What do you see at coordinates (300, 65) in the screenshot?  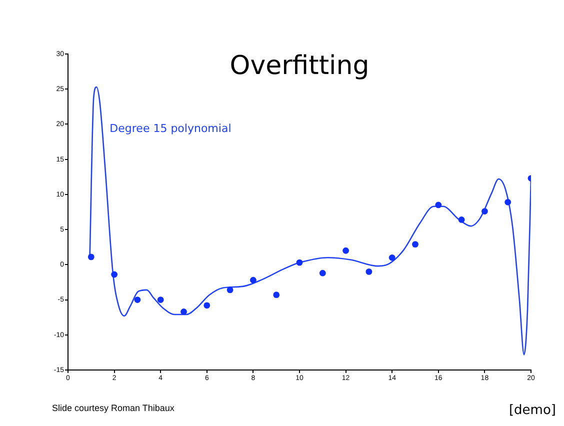 I see `chart-title: Overfitting` at bounding box center [300, 65].